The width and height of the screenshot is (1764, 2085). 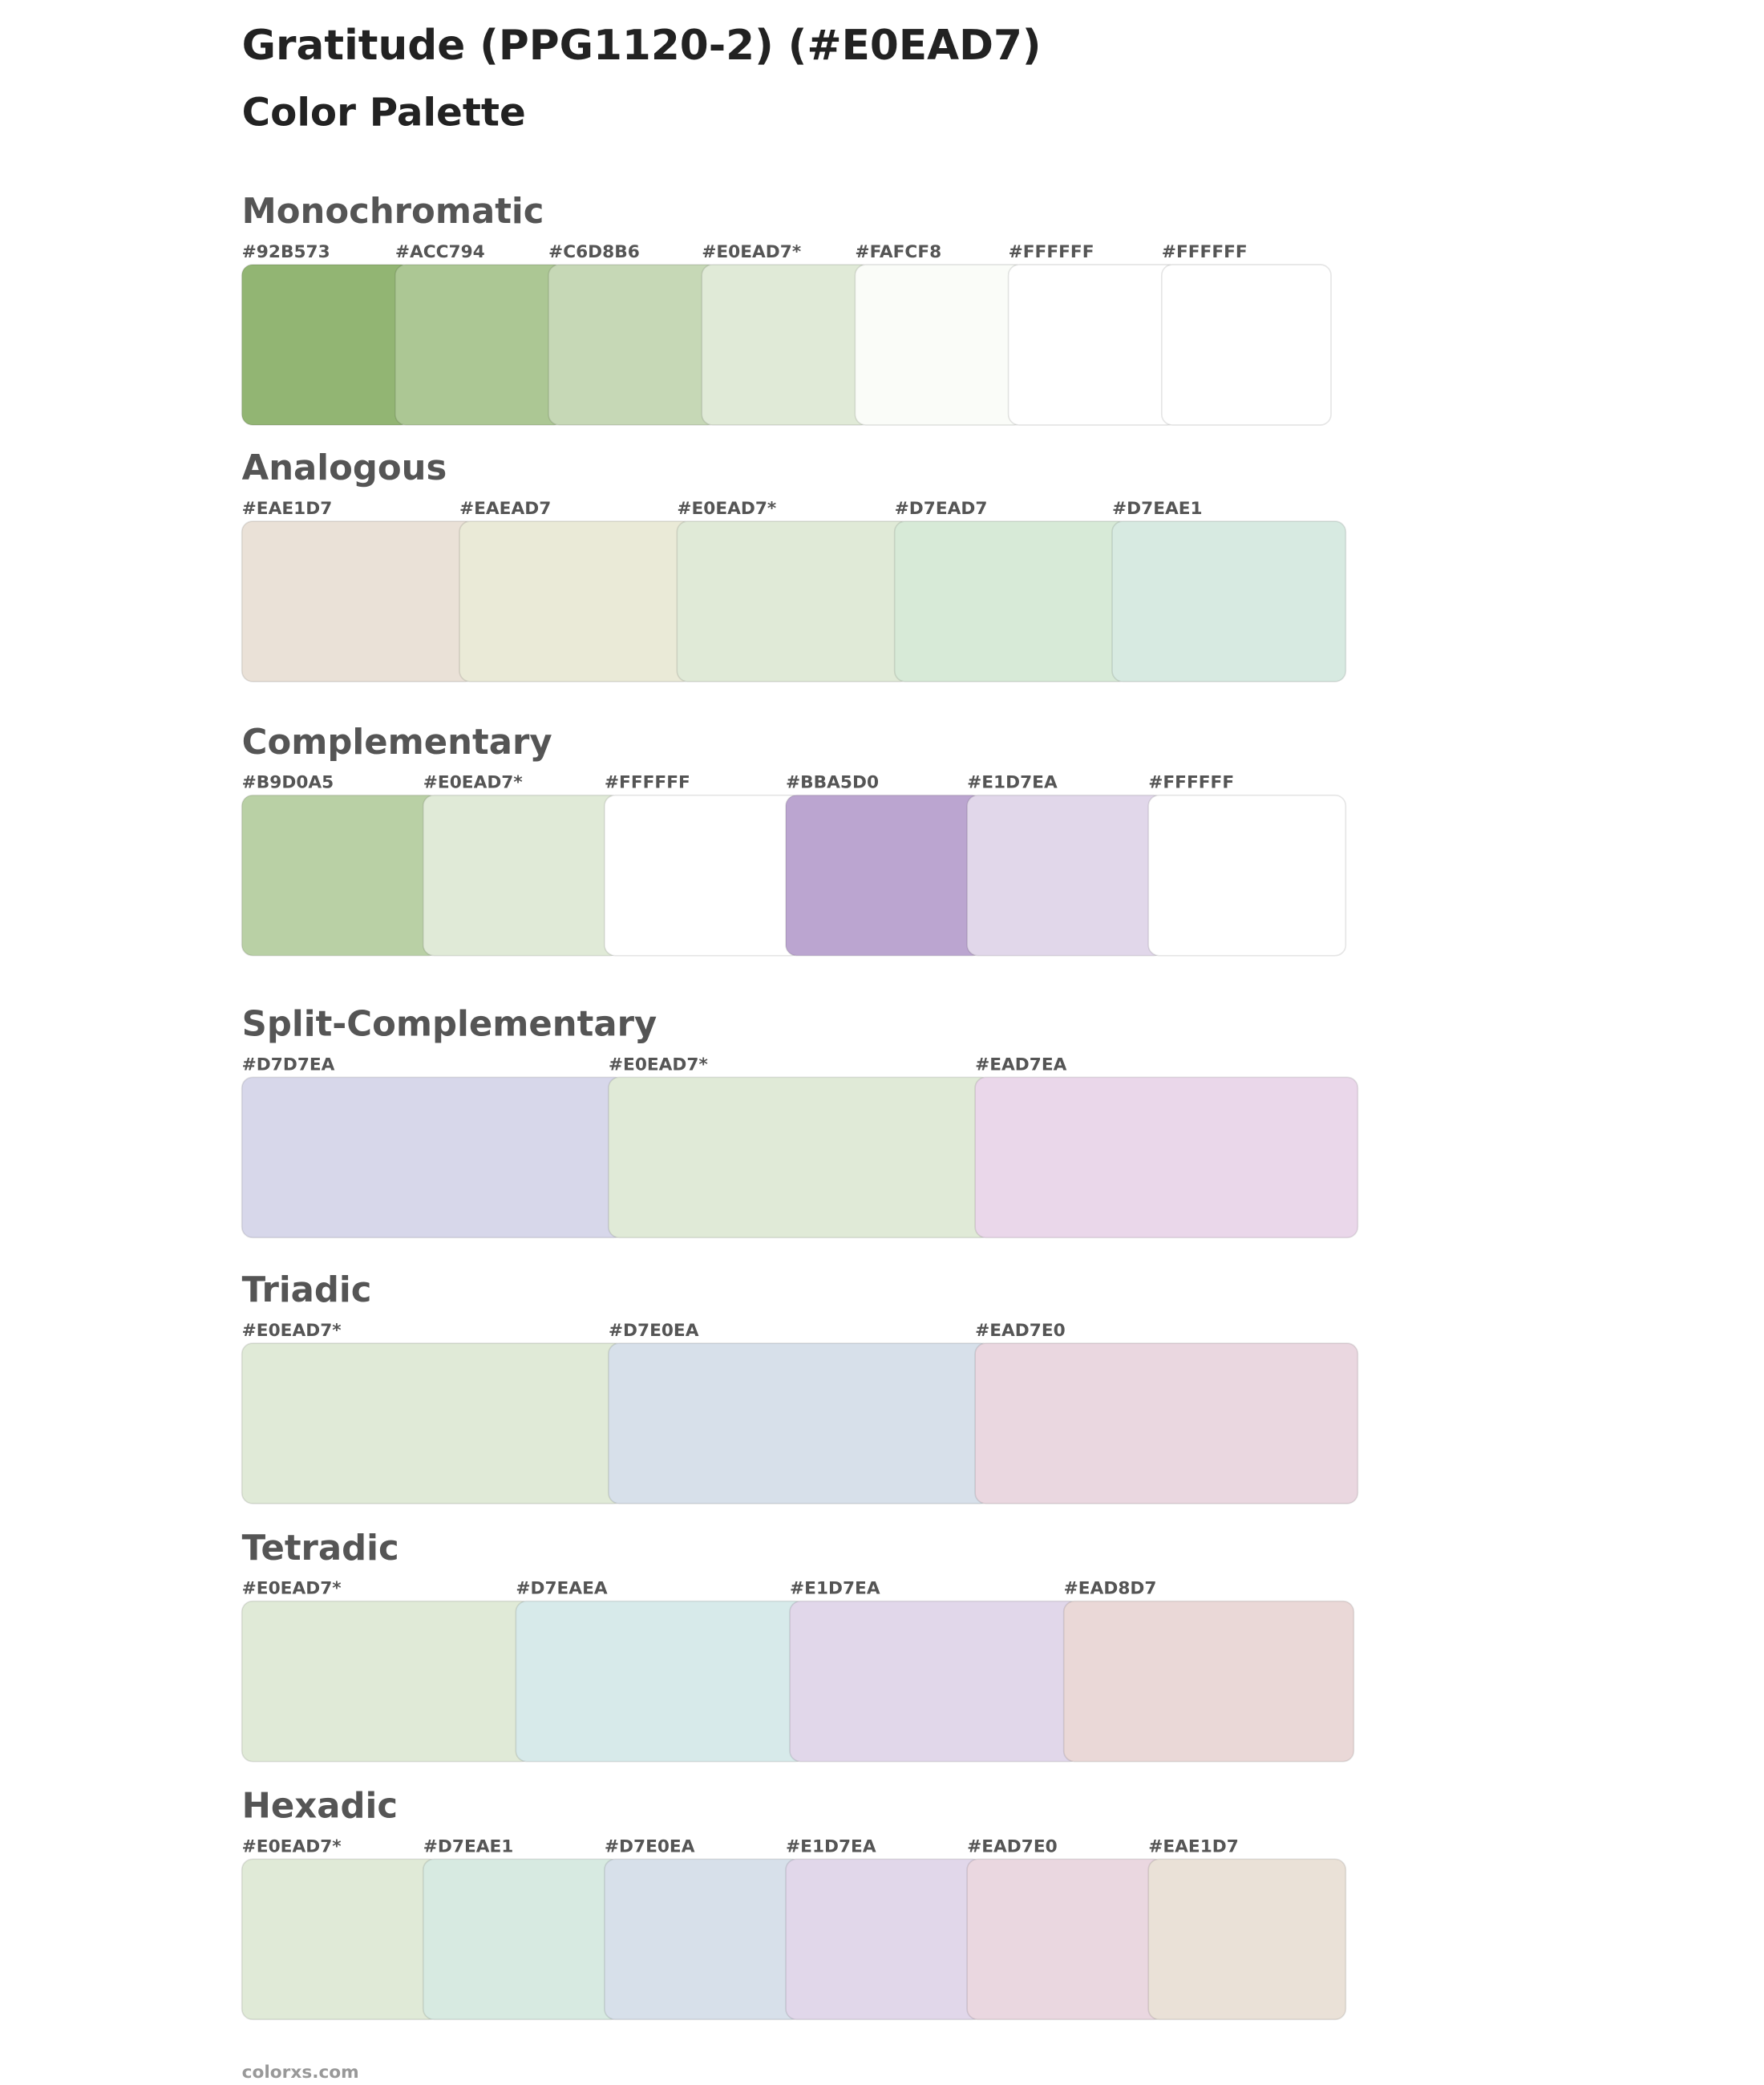 What do you see at coordinates (440, 252) in the screenshot?
I see `swatch-label: #ACC794` at bounding box center [440, 252].